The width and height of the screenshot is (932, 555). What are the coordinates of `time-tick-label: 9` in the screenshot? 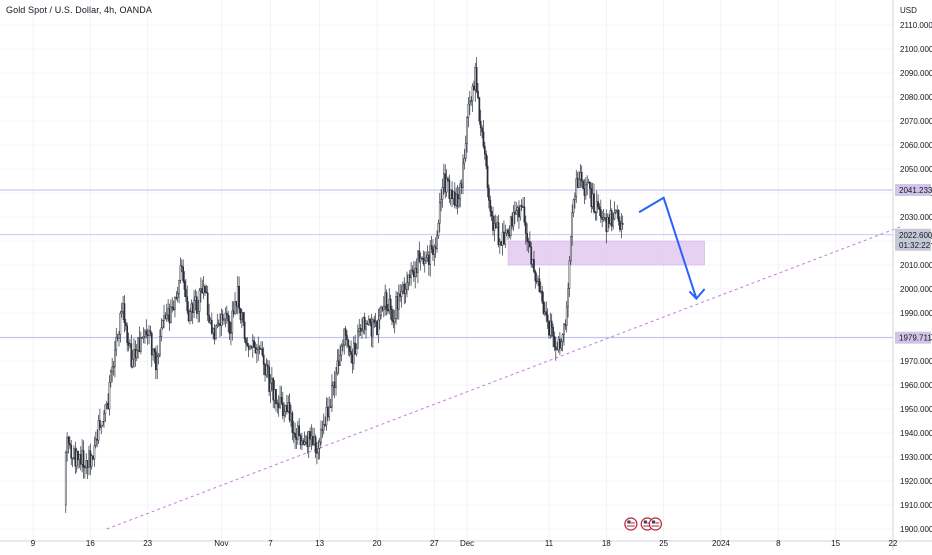 It's located at (33, 543).